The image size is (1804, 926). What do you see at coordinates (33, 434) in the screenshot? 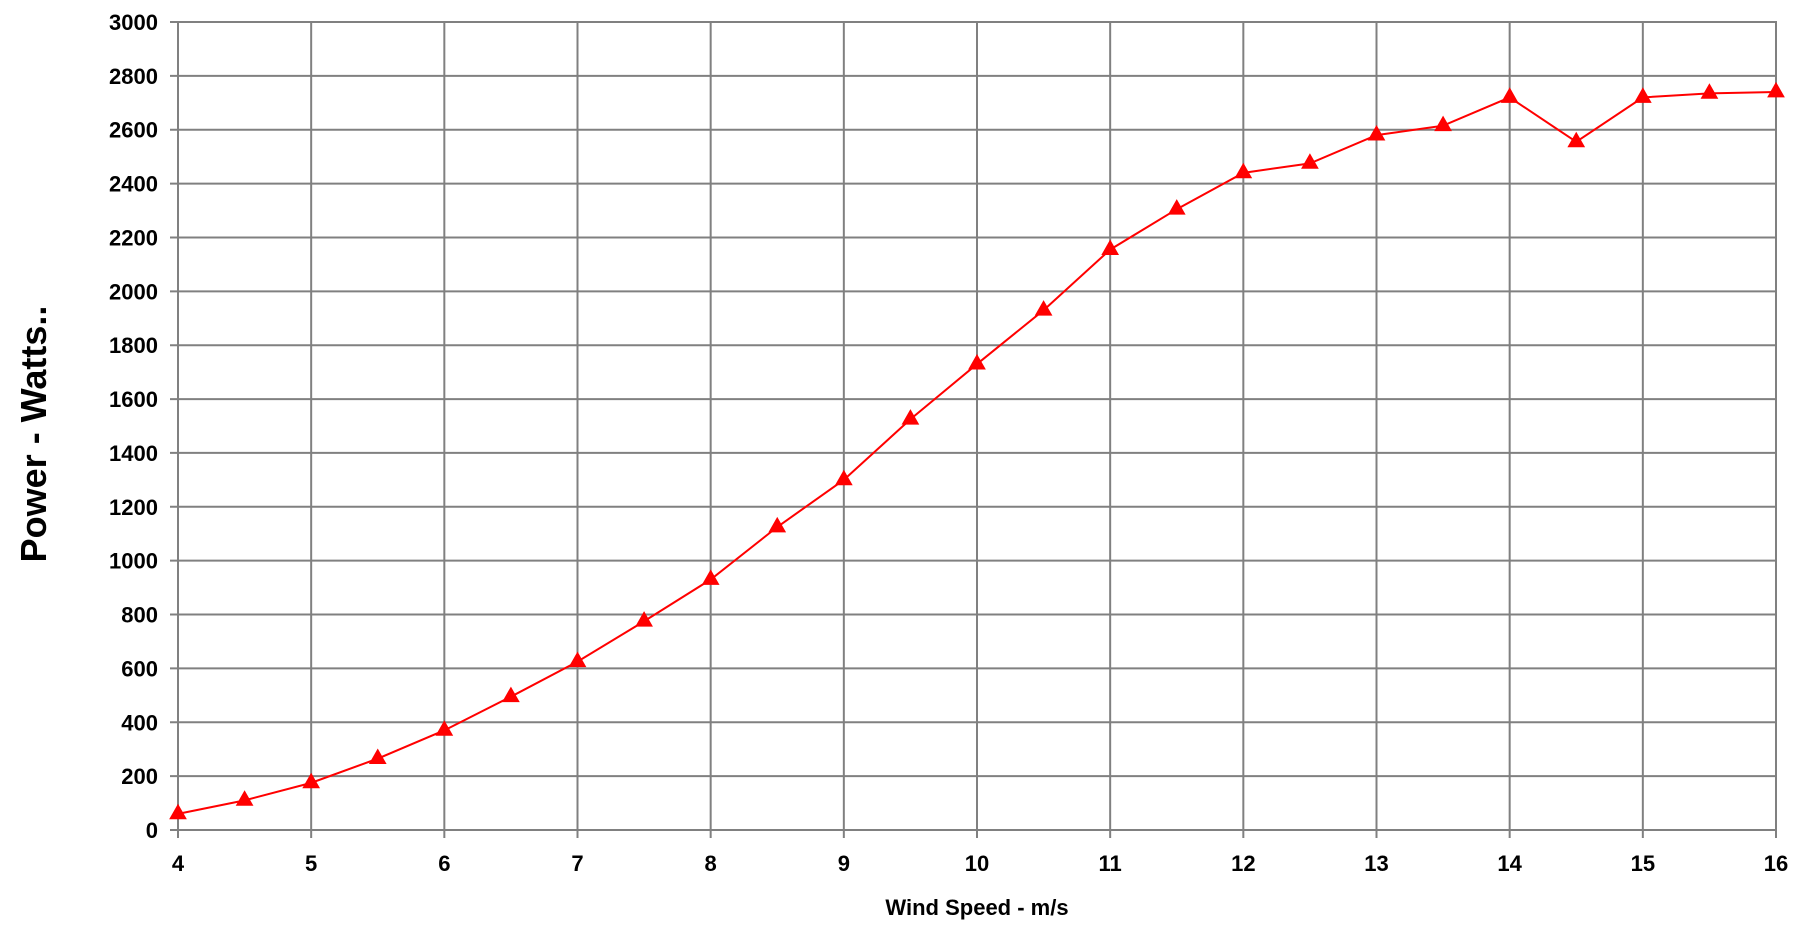
I see `y-axis-title: Power - Watts..` at bounding box center [33, 434].